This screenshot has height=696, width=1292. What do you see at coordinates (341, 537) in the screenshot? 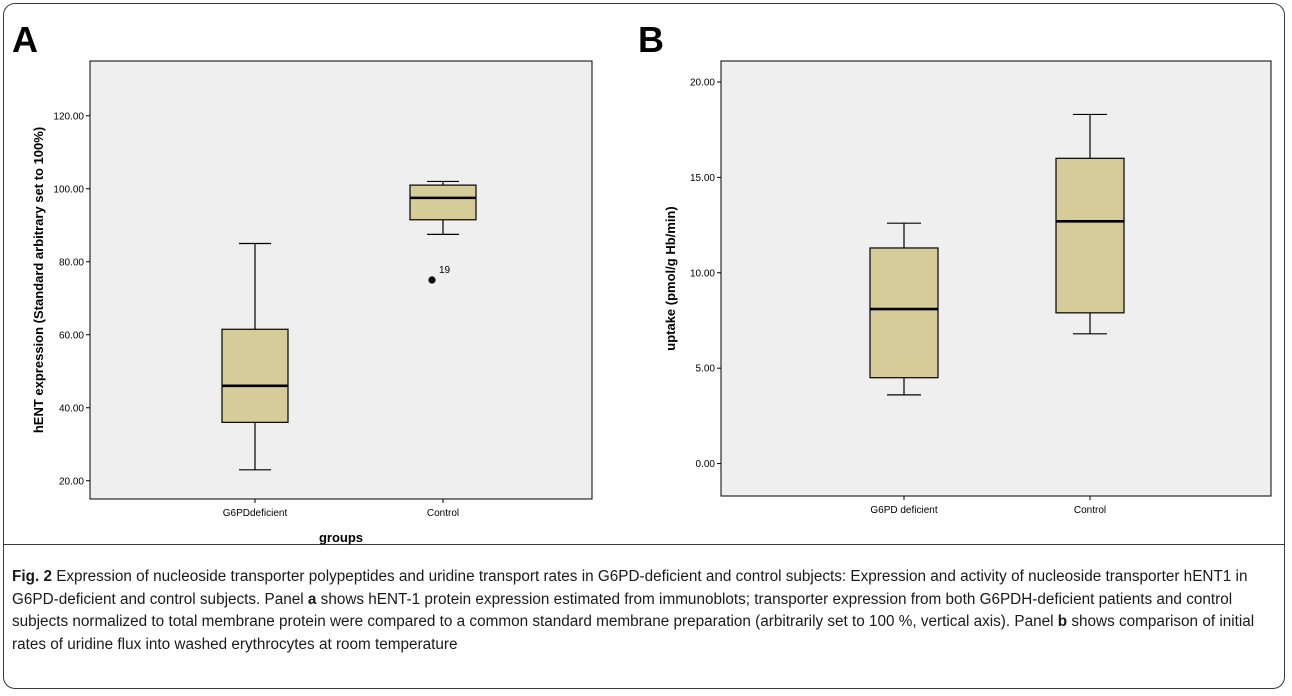
I see `x-axis-title-a: groups` at bounding box center [341, 537].